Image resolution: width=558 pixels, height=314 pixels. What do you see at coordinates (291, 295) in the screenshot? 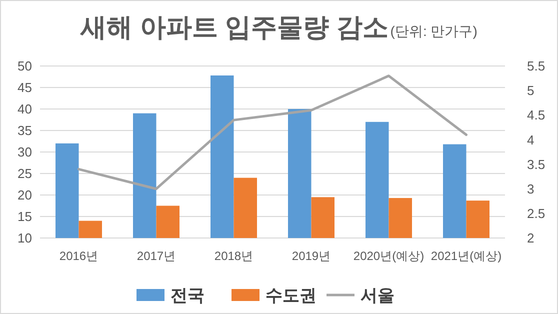
I see `legend-label: 수도권` at bounding box center [291, 295].